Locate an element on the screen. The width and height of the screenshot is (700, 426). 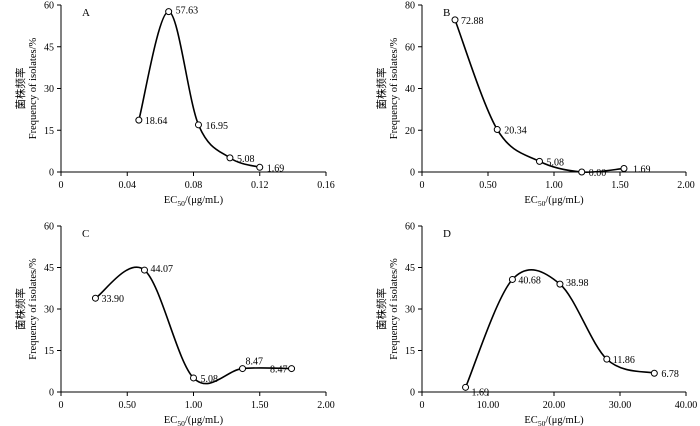
x-tick-label: 30.00 is located at coordinates (620, 405).